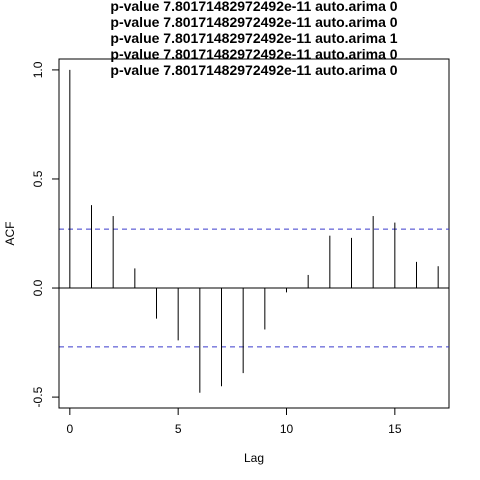  I want to click on y-tick-label: 1.0, so click(38, 69).